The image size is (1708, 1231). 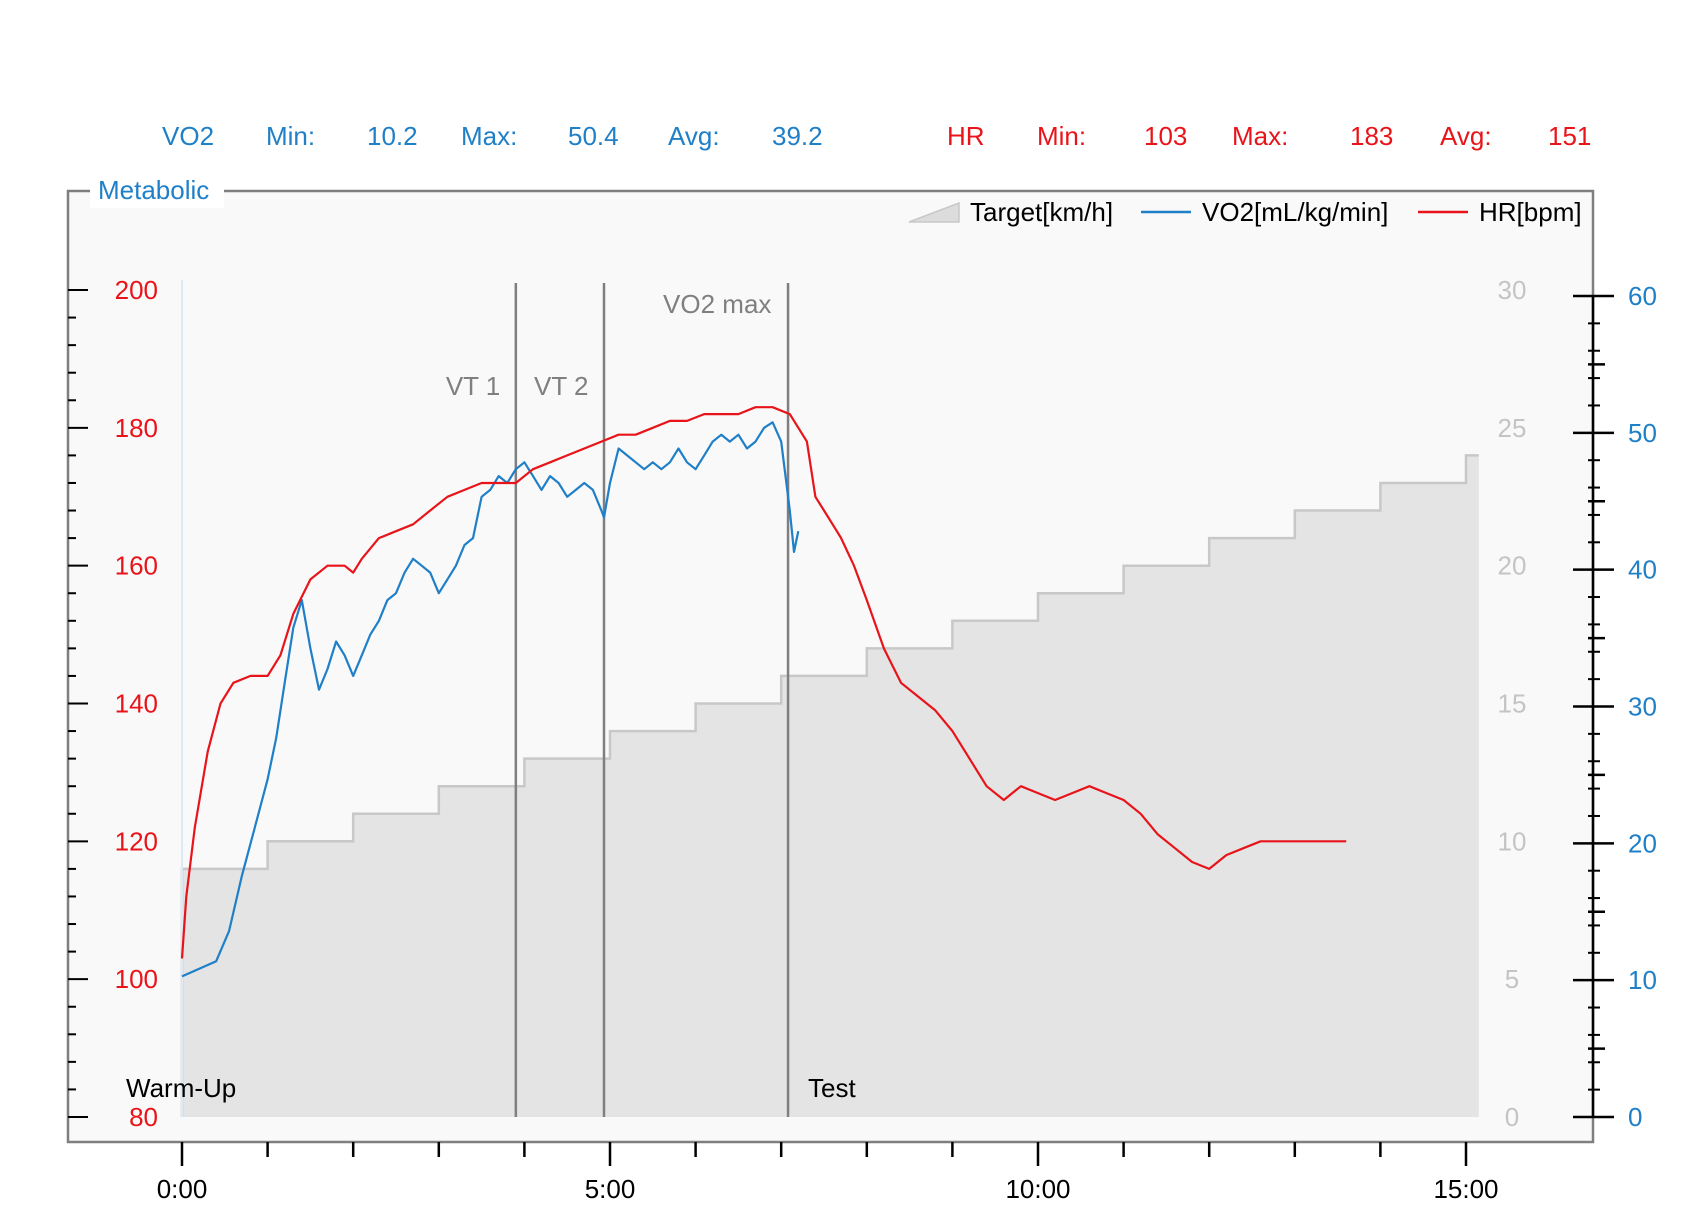 I want to click on vo2-axis: 0 10 20 30 40 50 60, so click(x=1615, y=706).